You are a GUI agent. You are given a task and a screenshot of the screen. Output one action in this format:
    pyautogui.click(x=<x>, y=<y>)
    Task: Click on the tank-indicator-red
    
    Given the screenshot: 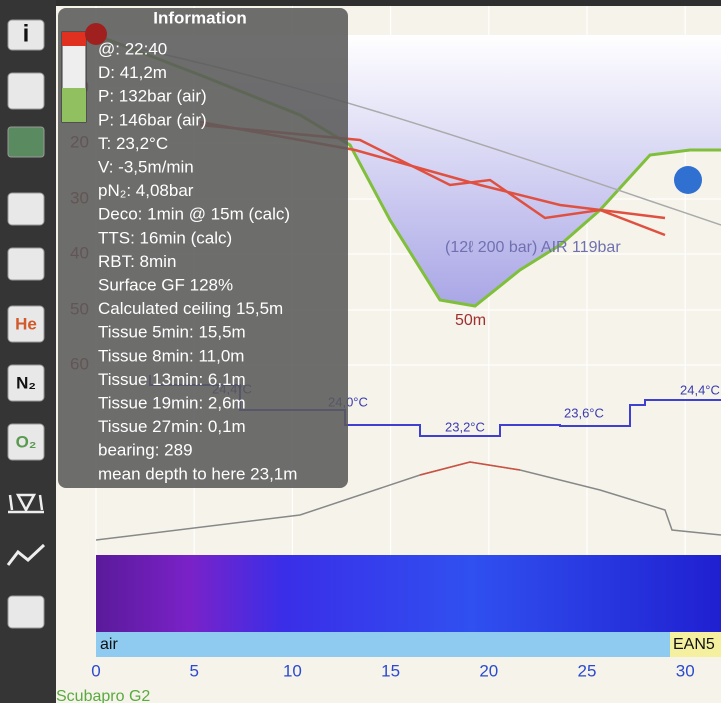 What is the action you would take?
    pyautogui.click(x=74, y=39)
    